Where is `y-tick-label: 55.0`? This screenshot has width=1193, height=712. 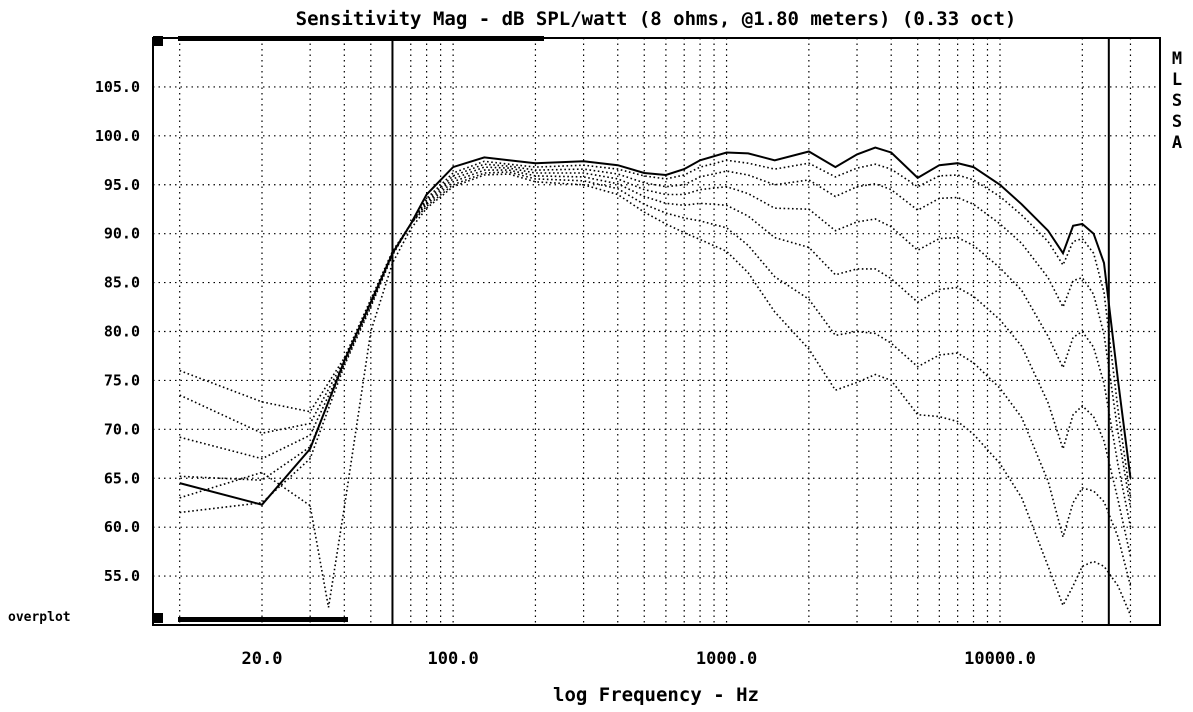 y-tick-label: 55.0 is located at coordinates (122, 576).